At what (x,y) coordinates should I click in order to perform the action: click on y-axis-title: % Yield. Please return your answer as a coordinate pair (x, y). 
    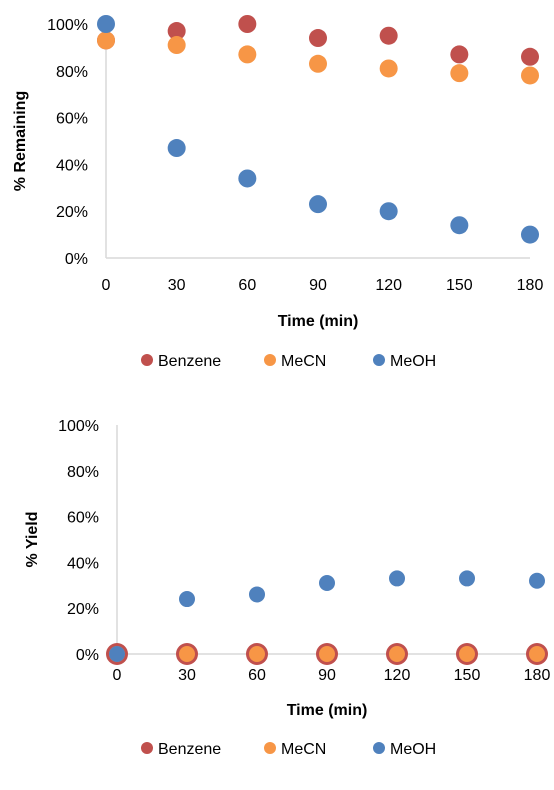
    Looking at the image, I should click on (32, 539).